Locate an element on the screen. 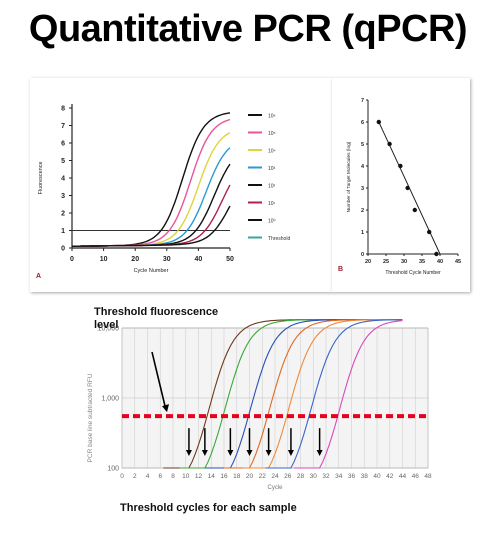 The image size is (496, 540). x-tick-label: 28 is located at coordinates (301, 476).